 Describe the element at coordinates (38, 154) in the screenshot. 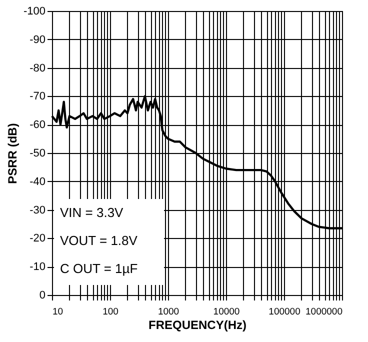

I see `y-tick-label: -50` at that location.